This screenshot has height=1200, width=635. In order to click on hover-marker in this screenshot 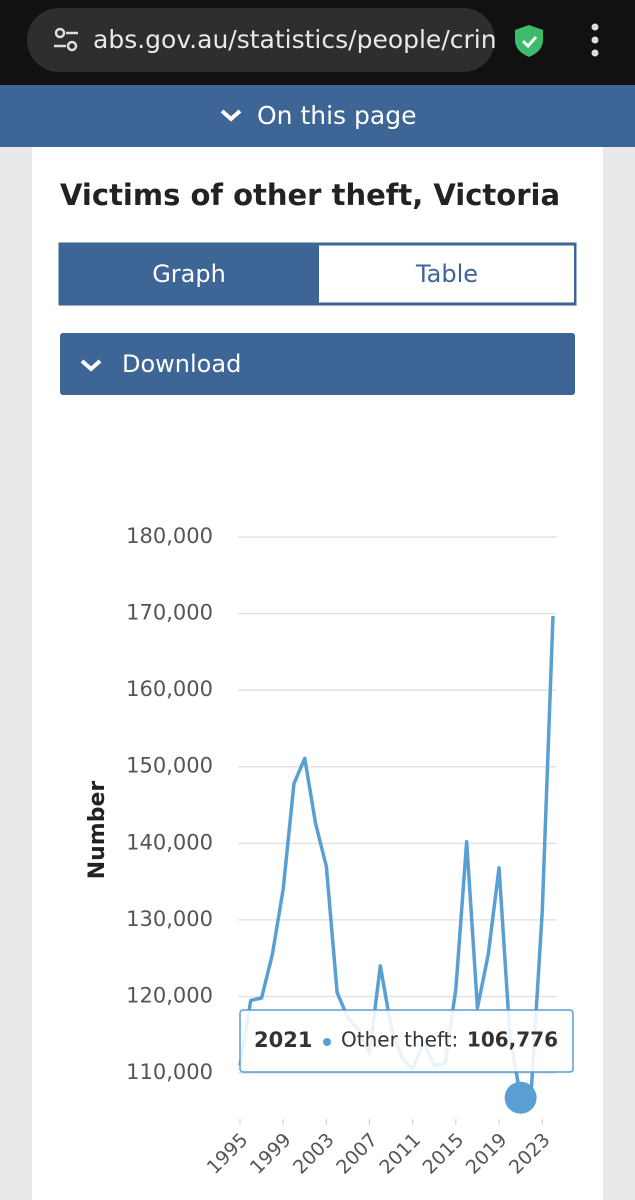, I will do `click(520, 1097)`.